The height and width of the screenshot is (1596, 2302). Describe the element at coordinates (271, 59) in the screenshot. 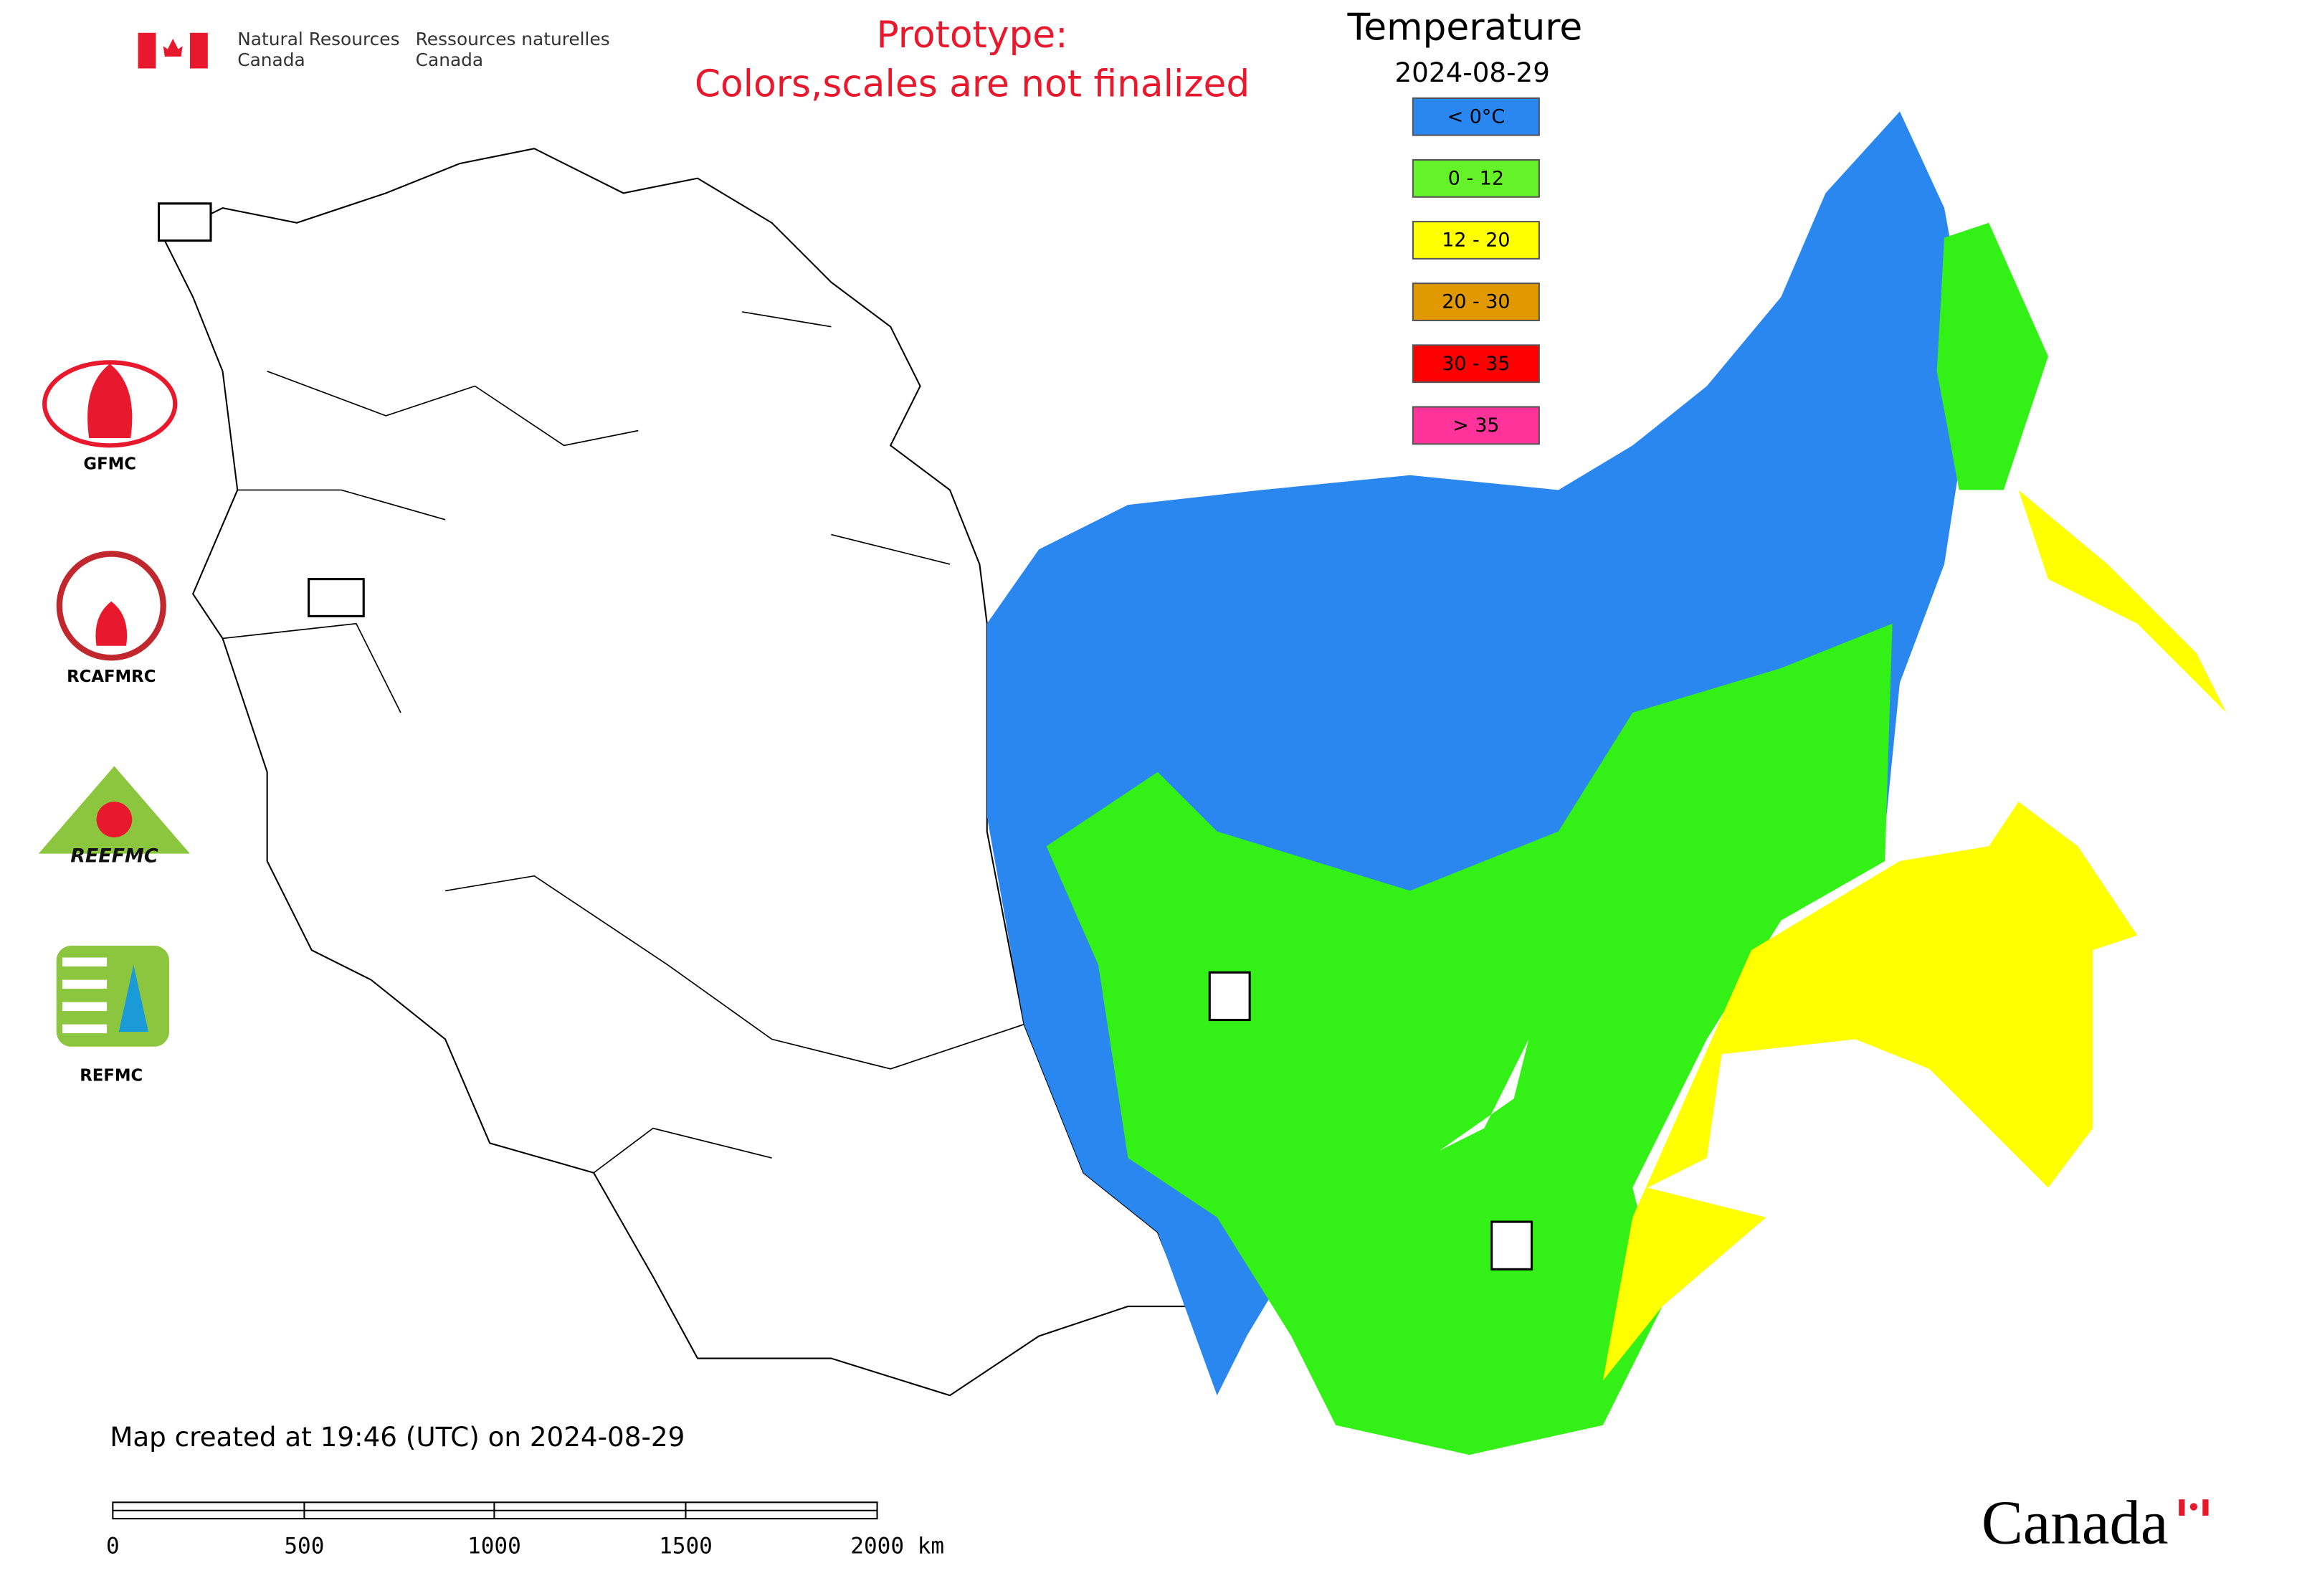

I see `agency-en: Canada` at that location.